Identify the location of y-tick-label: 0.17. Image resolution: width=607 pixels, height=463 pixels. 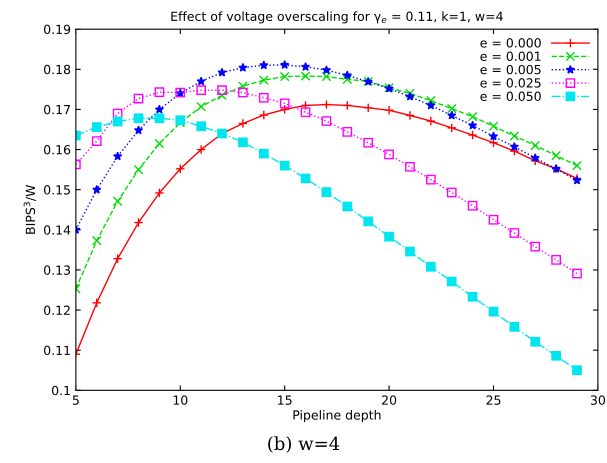
(57, 109).